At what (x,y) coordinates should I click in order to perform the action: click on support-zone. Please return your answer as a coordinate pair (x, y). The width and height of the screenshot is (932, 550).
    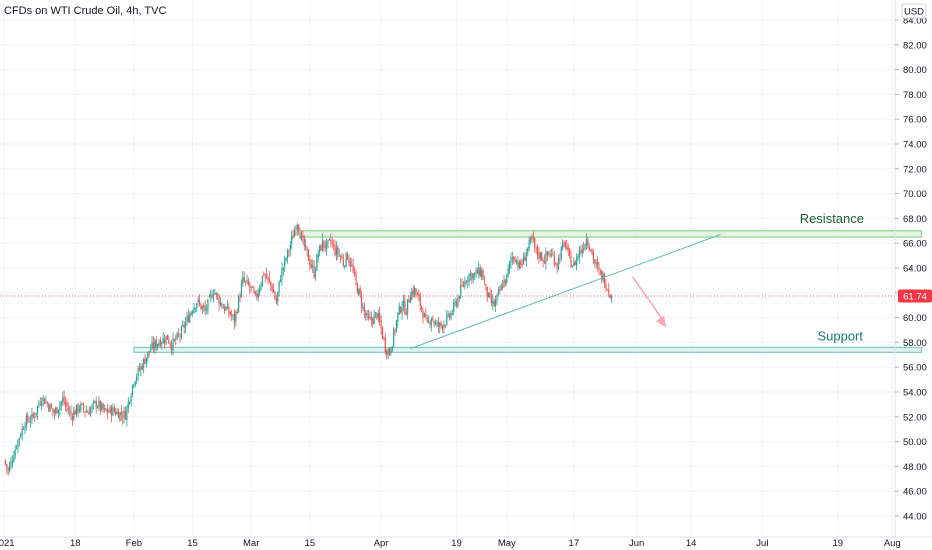
    Looking at the image, I should click on (528, 349).